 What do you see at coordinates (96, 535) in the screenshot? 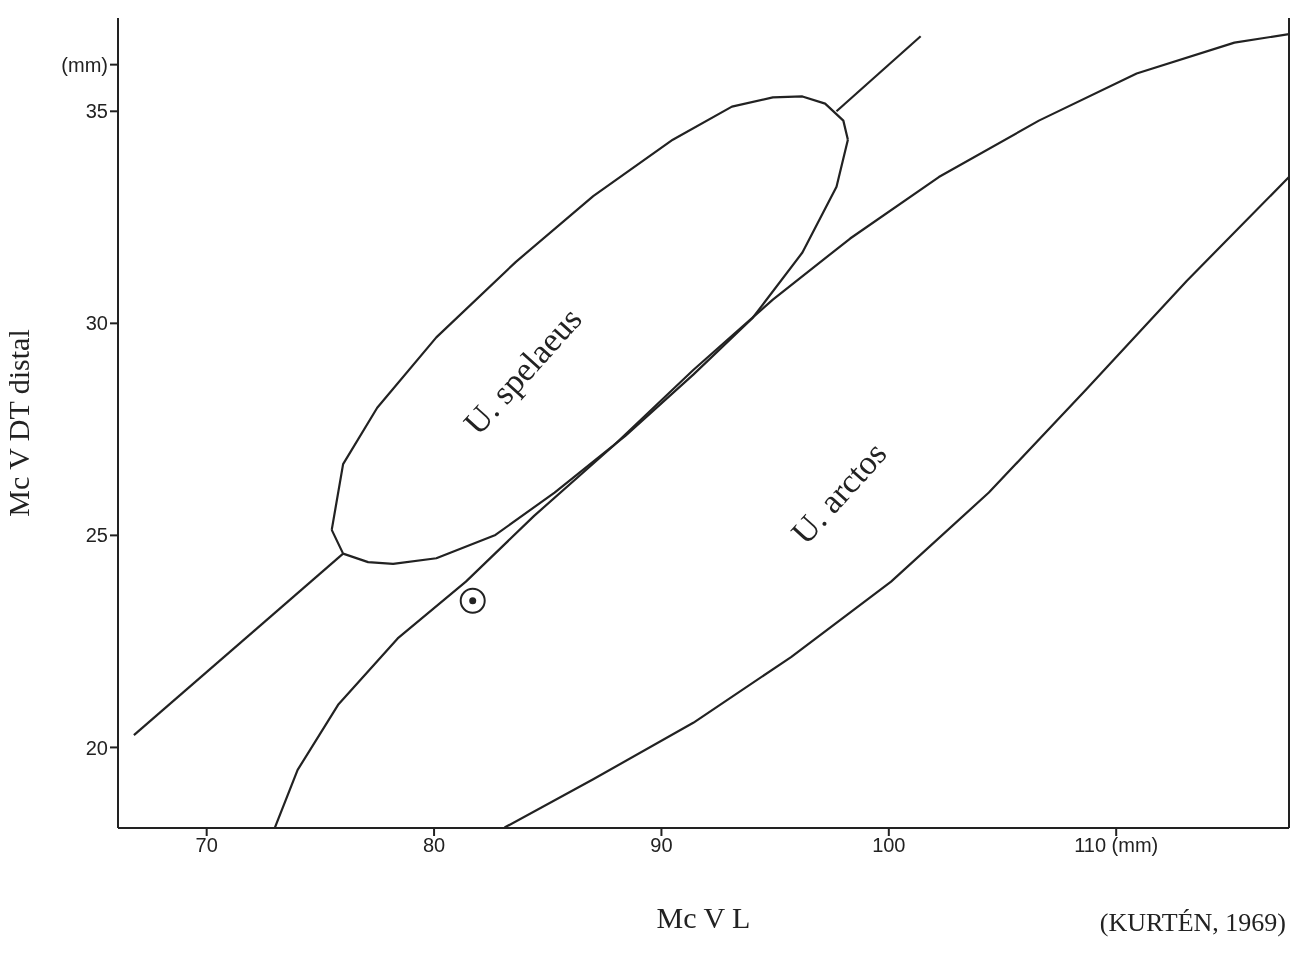
I see `y-tick-label: 25` at bounding box center [96, 535].